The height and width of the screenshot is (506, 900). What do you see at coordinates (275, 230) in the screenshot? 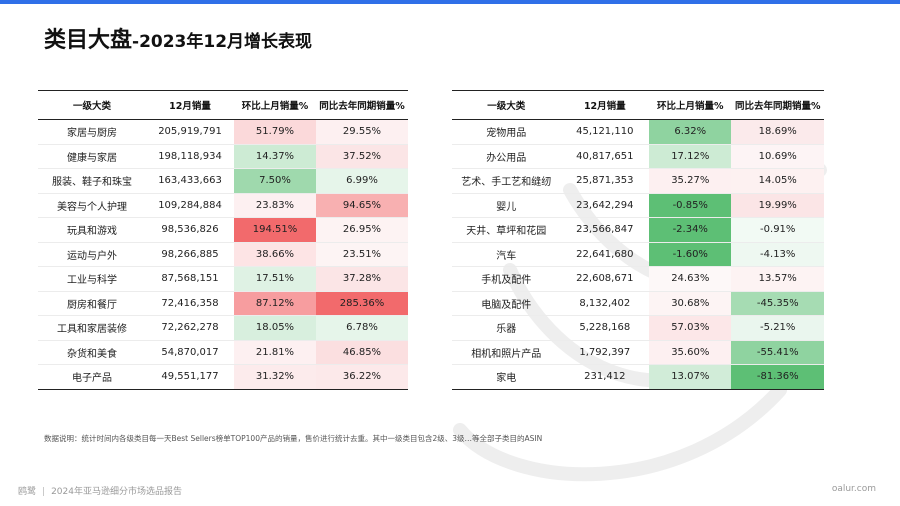
I see `mom-cell: 194.51%` at bounding box center [275, 230].